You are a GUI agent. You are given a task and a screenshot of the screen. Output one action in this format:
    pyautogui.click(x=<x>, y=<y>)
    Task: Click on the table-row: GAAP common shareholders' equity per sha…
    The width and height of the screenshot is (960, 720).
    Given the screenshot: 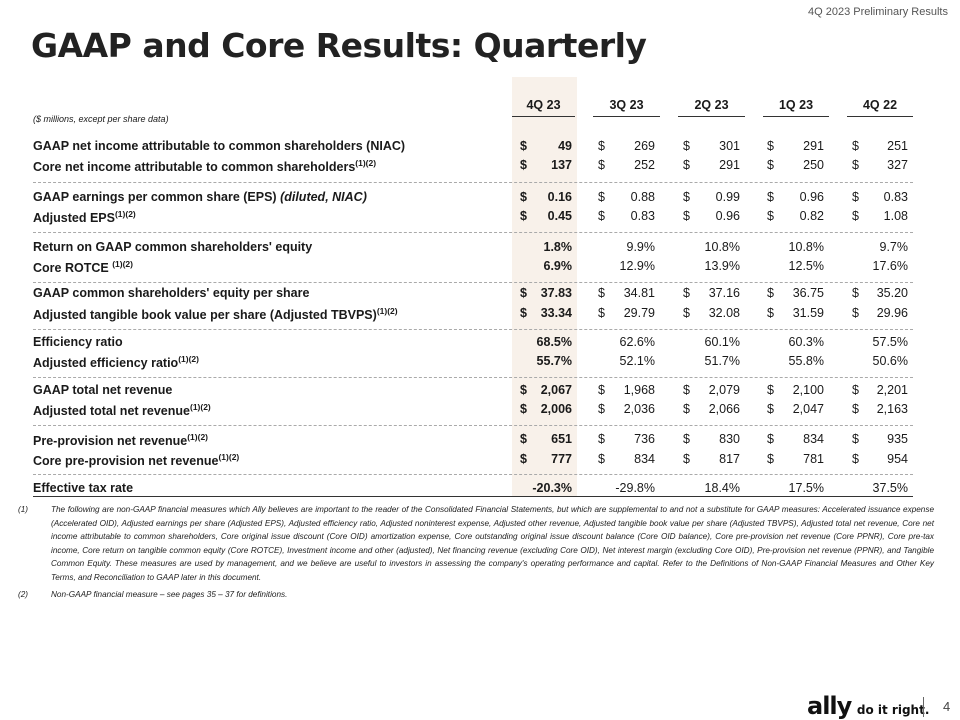 What is the action you would take?
    pyautogui.click(x=480, y=295)
    